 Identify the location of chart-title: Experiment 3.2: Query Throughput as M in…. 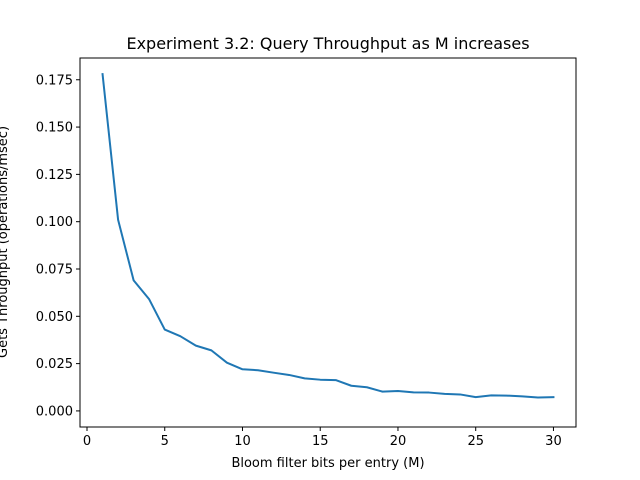
(327, 43).